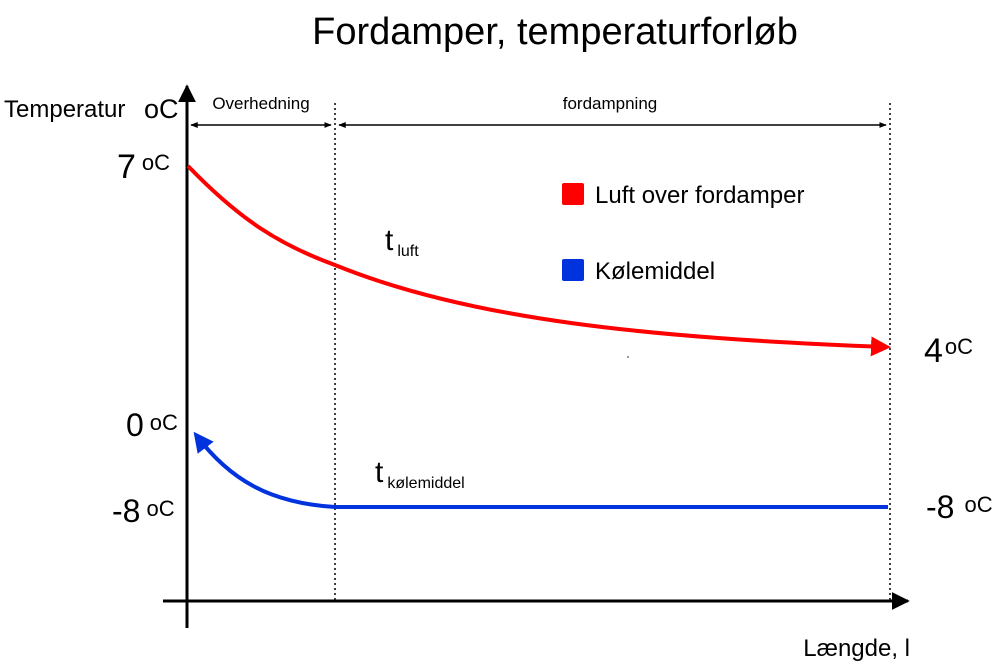 This screenshot has height=665, width=1000. What do you see at coordinates (126, 511) in the screenshot?
I see `refrigerant-evaporating-left-value: -8` at bounding box center [126, 511].